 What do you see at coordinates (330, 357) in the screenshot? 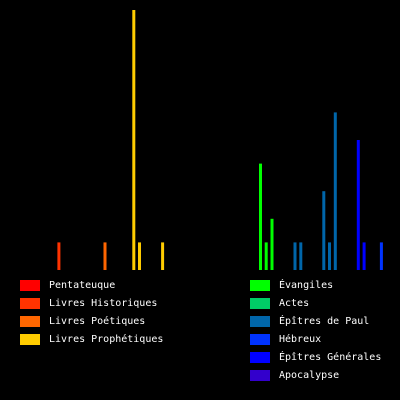
I see `legend-label: Épîtres Générales` at bounding box center [330, 357].